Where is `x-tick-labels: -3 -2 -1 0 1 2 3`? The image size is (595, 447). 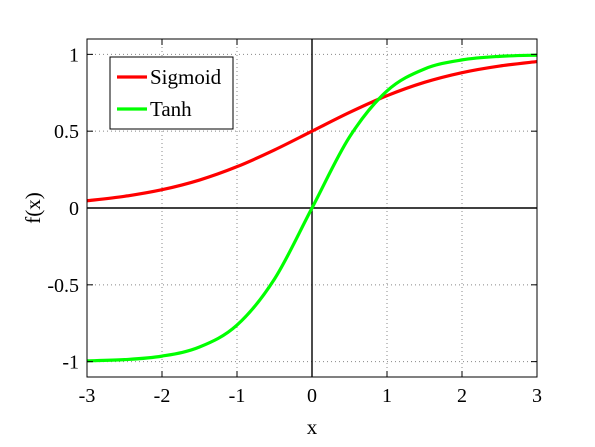
x-tick-labels: -3 -2 -1 0 1 2 3 is located at coordinates (310, 396).